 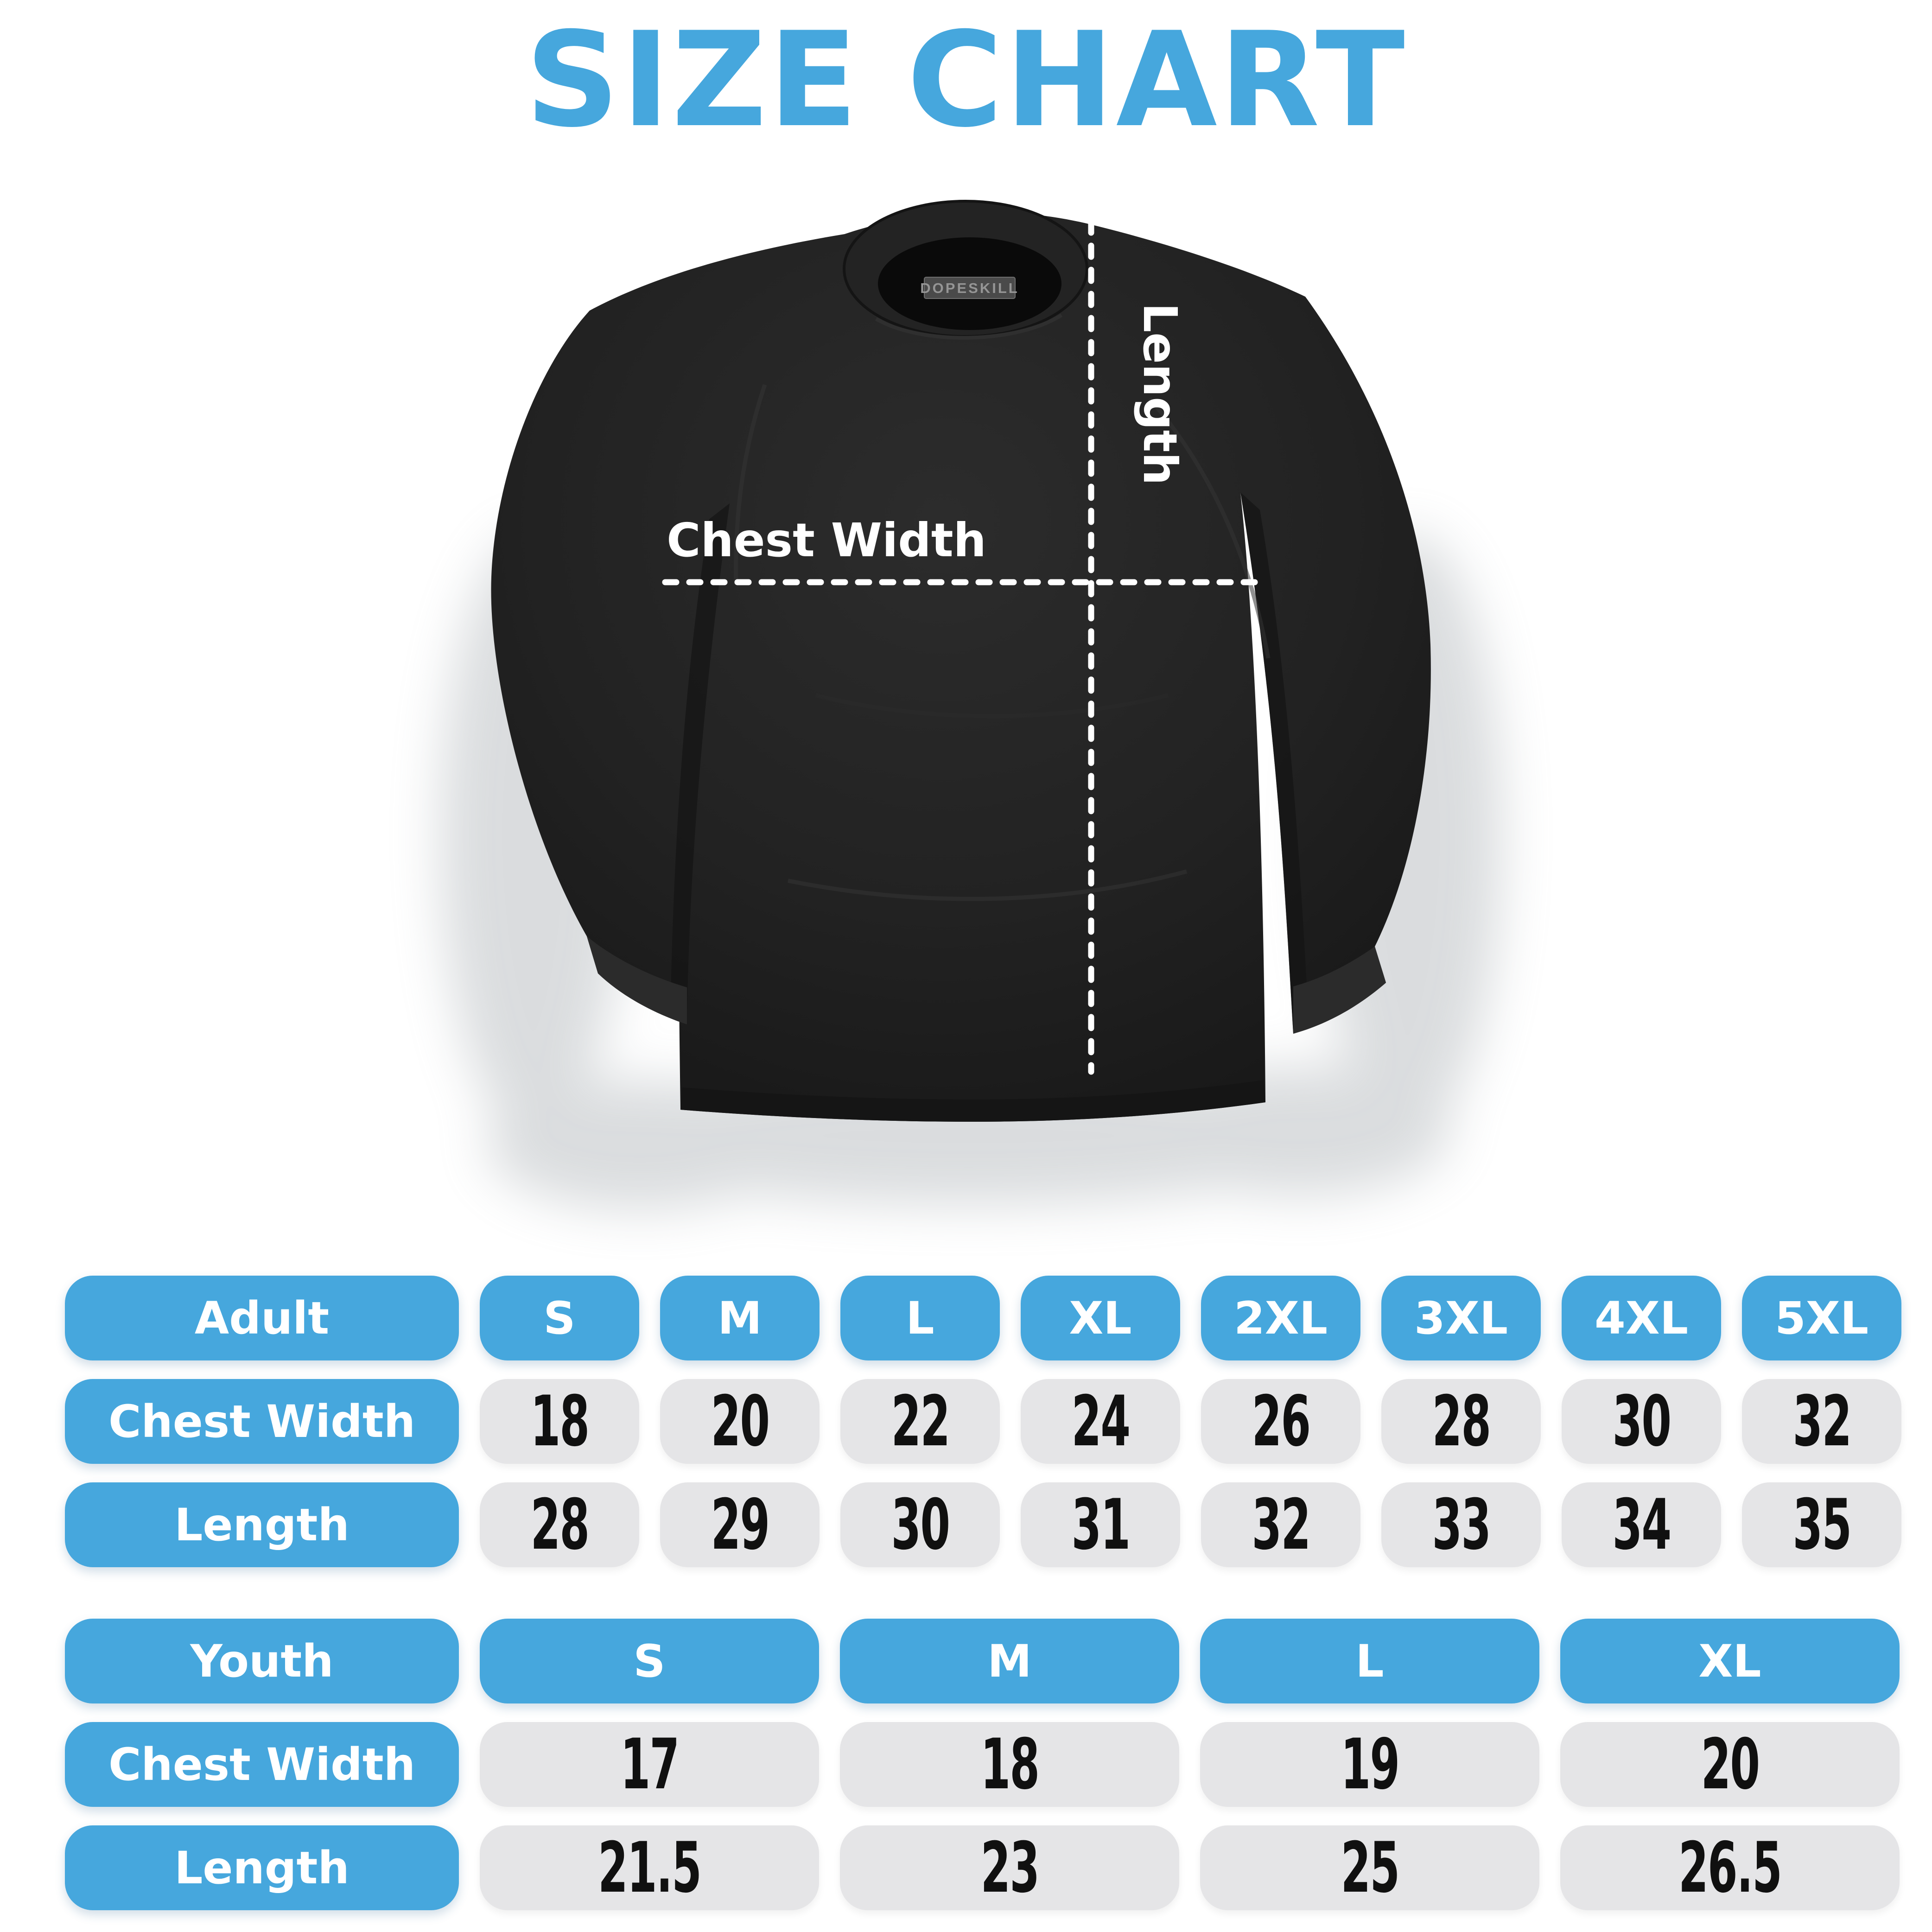 I want to click on youth-length-s: 21.5, so click(x=649, y=1867).